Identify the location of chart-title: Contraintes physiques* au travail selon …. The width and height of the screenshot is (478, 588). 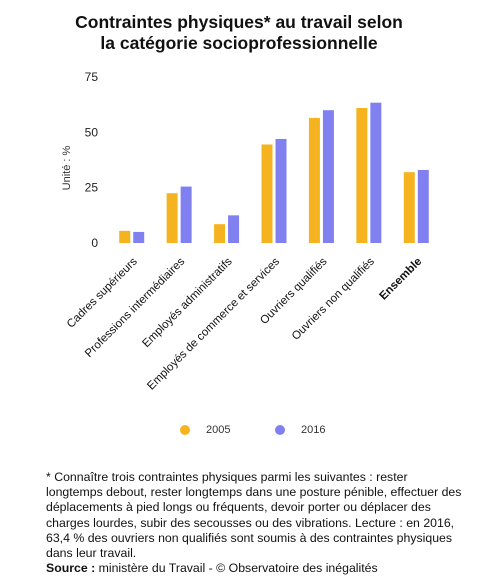
(239, 33).